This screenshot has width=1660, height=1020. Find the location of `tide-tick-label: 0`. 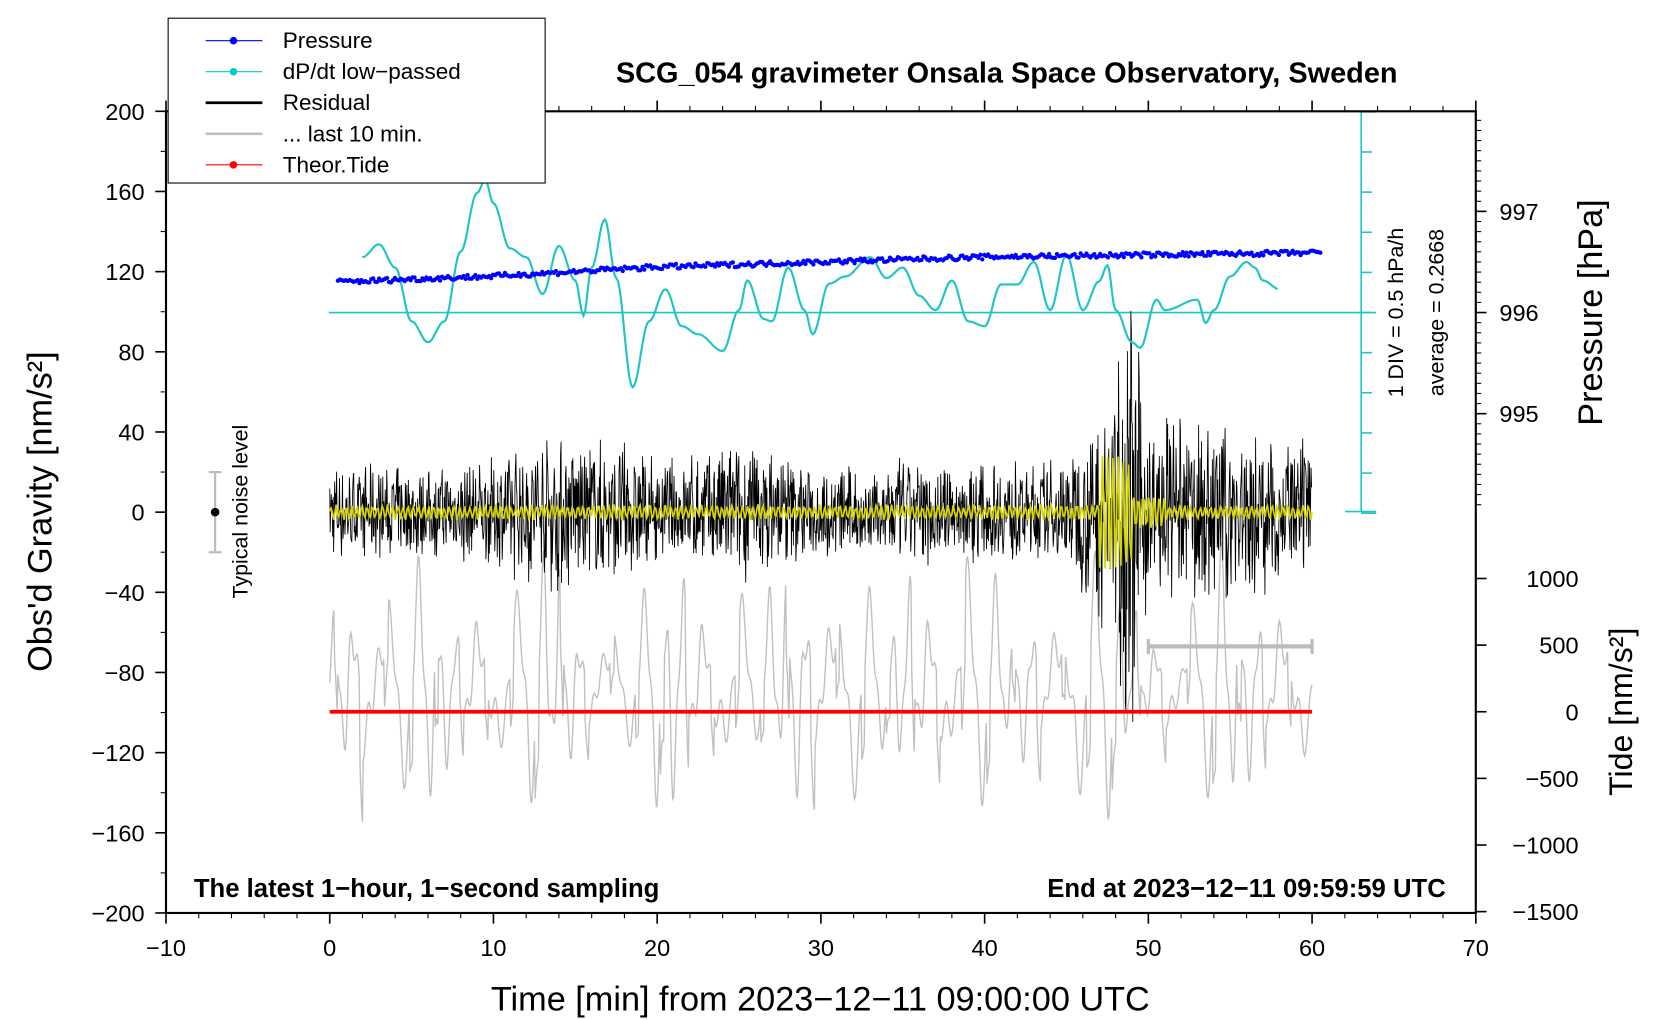

tide-tick-label: 0 is located at coordinates (1571, 712).